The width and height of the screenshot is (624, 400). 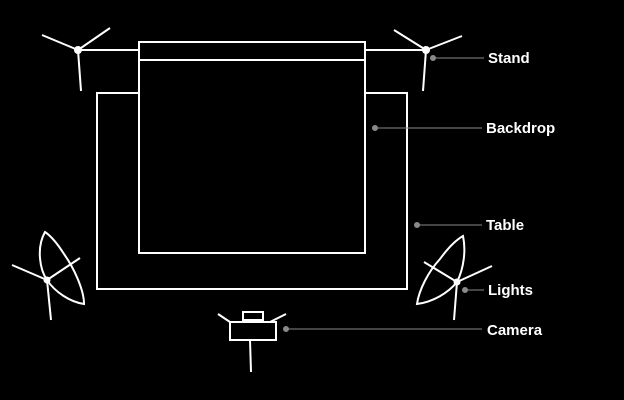 What do you see at coordinates (505, 225) in the screenshot?
I see `table-label: Table` at bounding box center [505, 225].